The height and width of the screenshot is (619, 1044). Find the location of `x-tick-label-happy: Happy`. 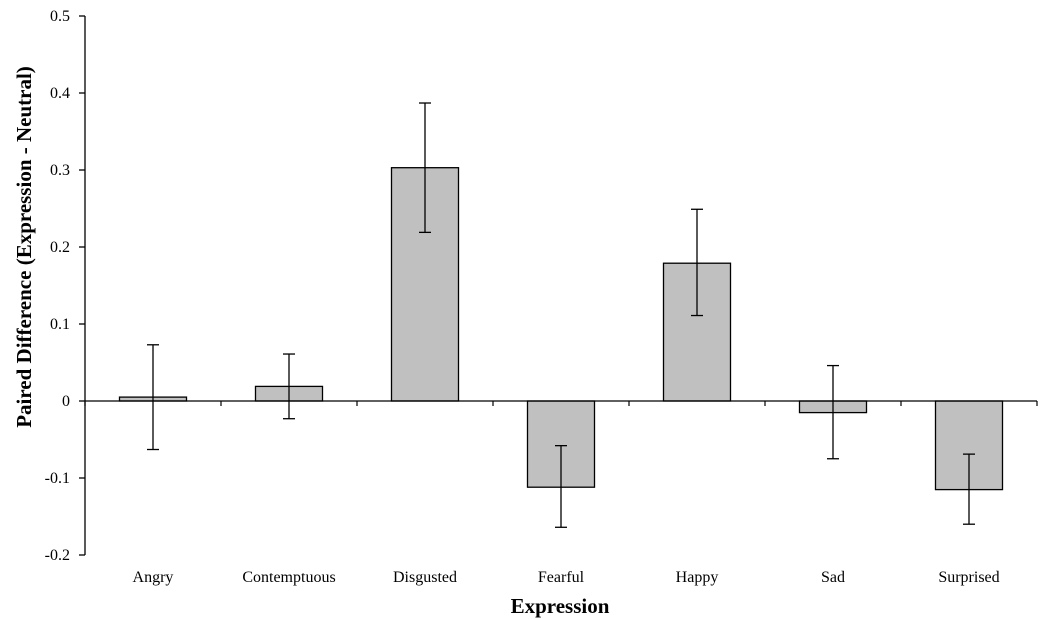

x-tick-label-happy: Happy is located at coordinates (697, 577).